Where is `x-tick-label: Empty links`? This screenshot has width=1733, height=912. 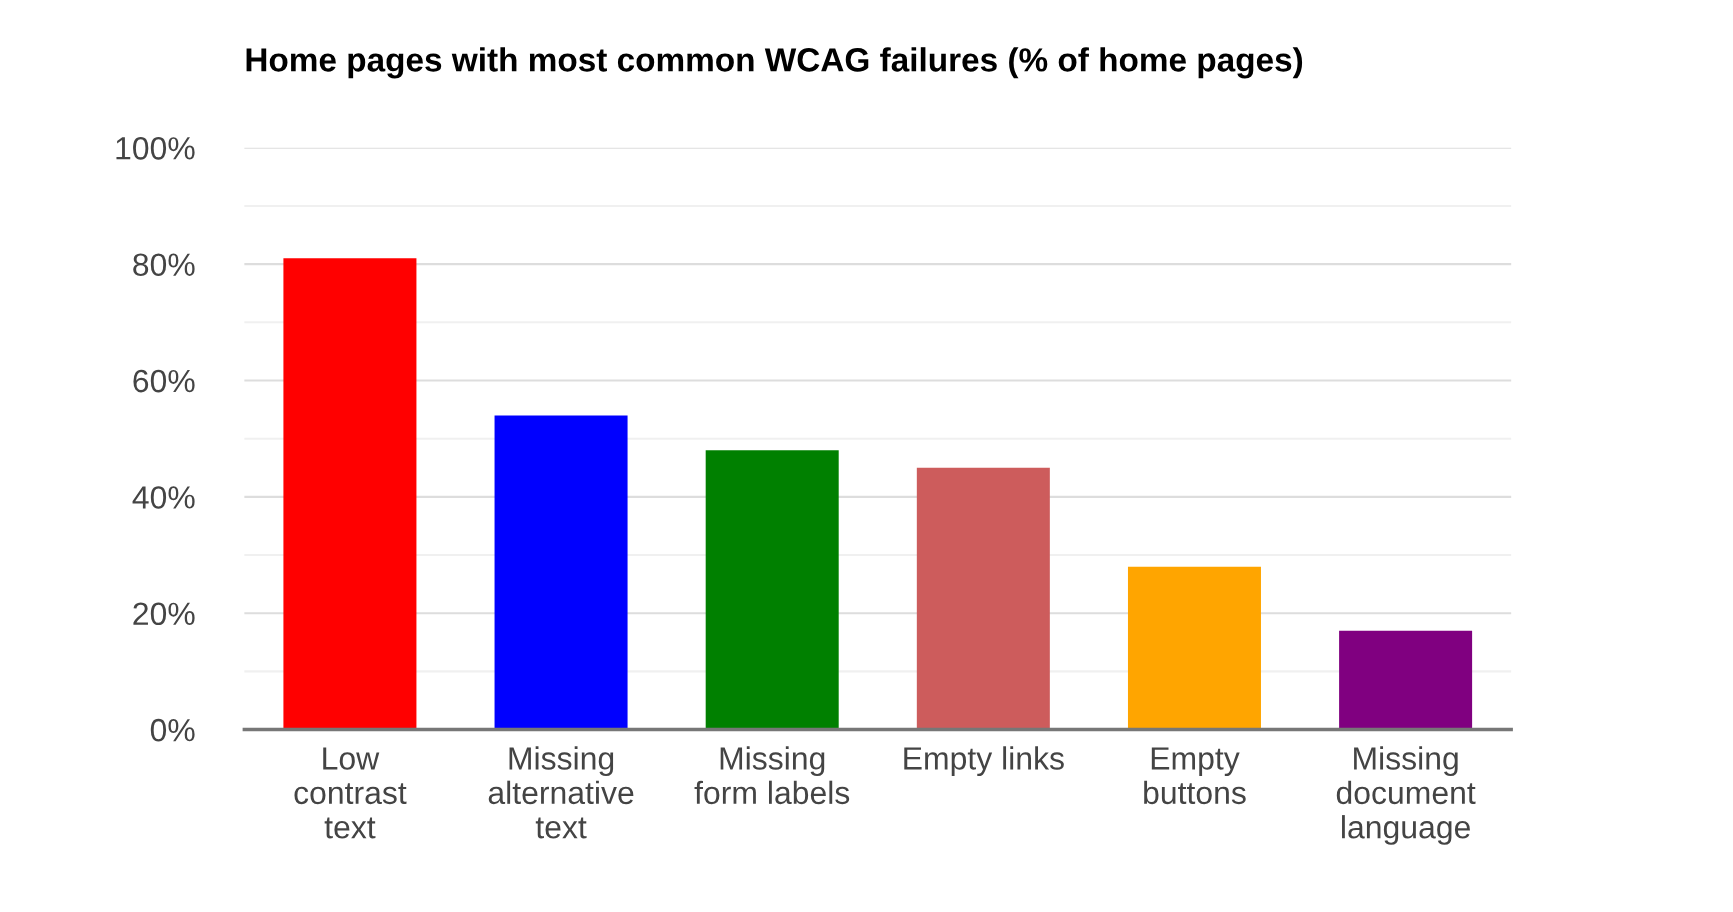 x-tick-label: Empty links is located at coordinates (984, 761).